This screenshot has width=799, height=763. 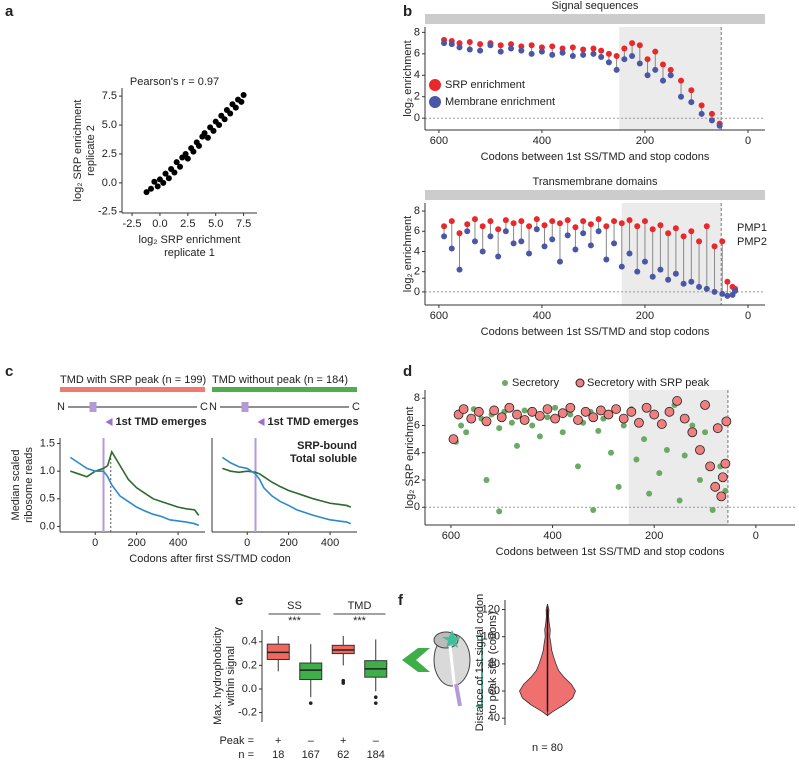 What do you see at coordinates (410, 458) in the screenshot?
I see `y-axis-label: log₂ SRP enrichment` at bounding box center [410, 458].